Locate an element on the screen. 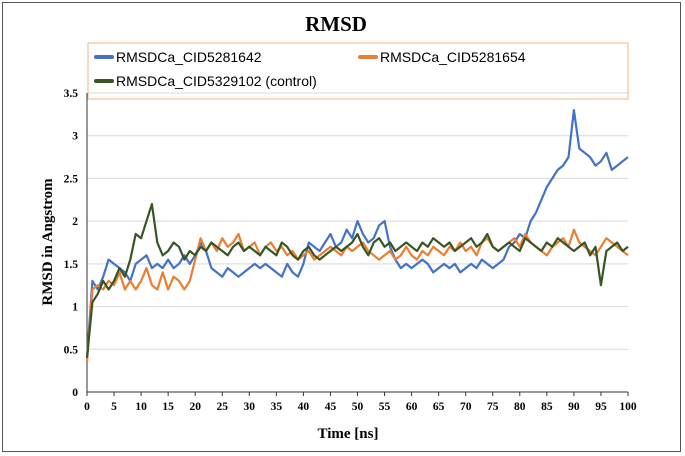 This screenshot has height=456, width=685. legend-label-series-1: RMSDCa_CID5281642 is located at coordinates (189, 57).